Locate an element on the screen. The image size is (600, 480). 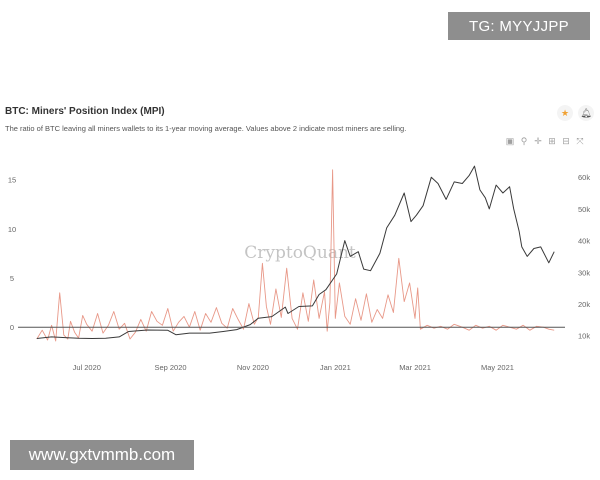
pan-icon: ✛ is located at coordinates (538, 141).